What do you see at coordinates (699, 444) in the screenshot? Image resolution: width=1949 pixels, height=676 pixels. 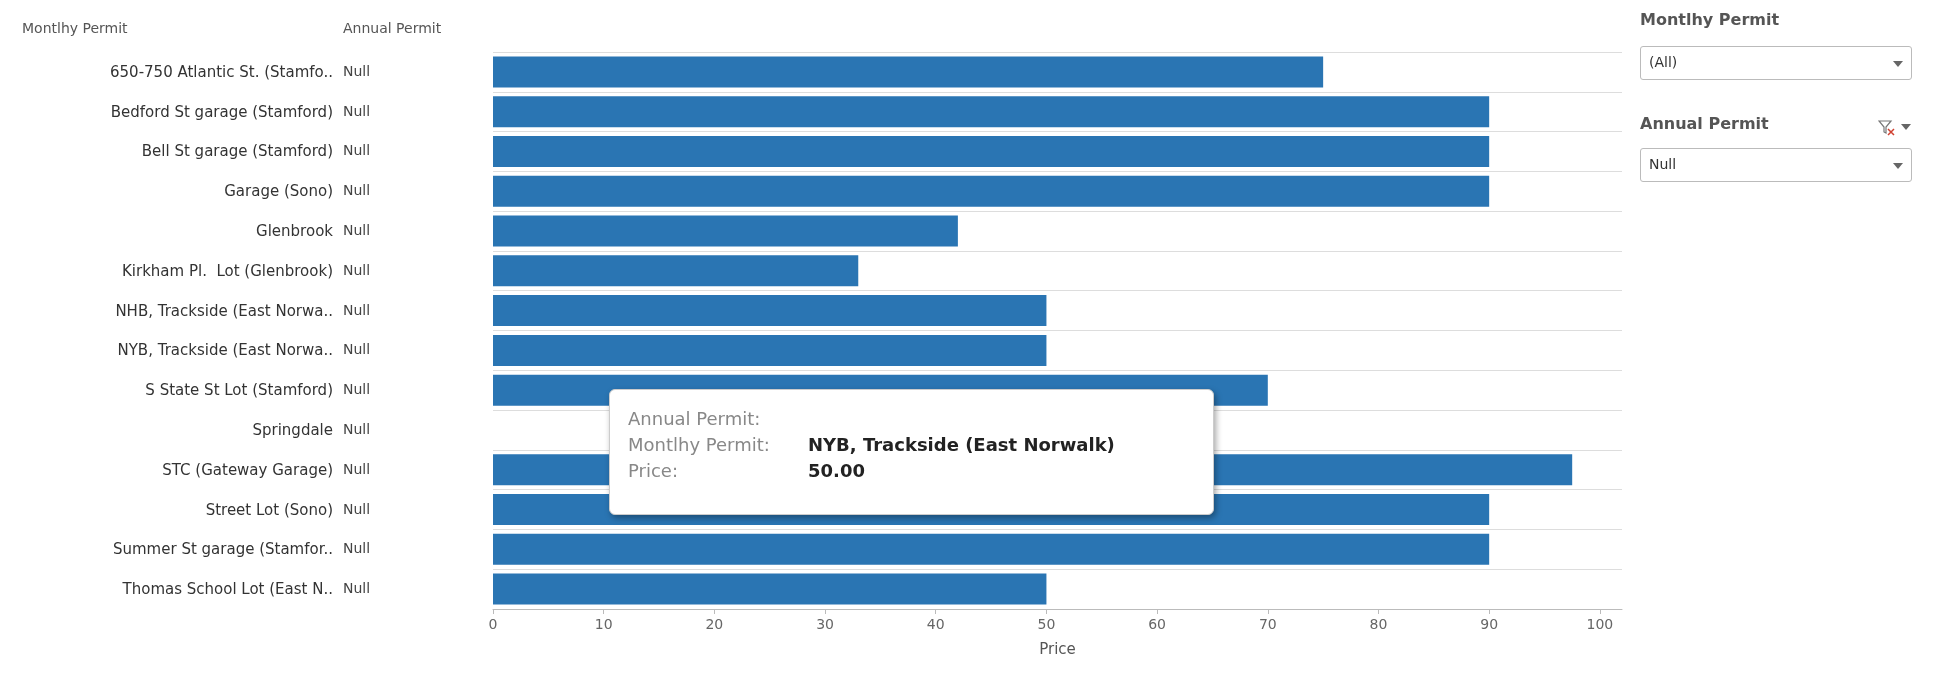 I see `annotation: Montlhy Permit:` at bounding box center [699, 444].